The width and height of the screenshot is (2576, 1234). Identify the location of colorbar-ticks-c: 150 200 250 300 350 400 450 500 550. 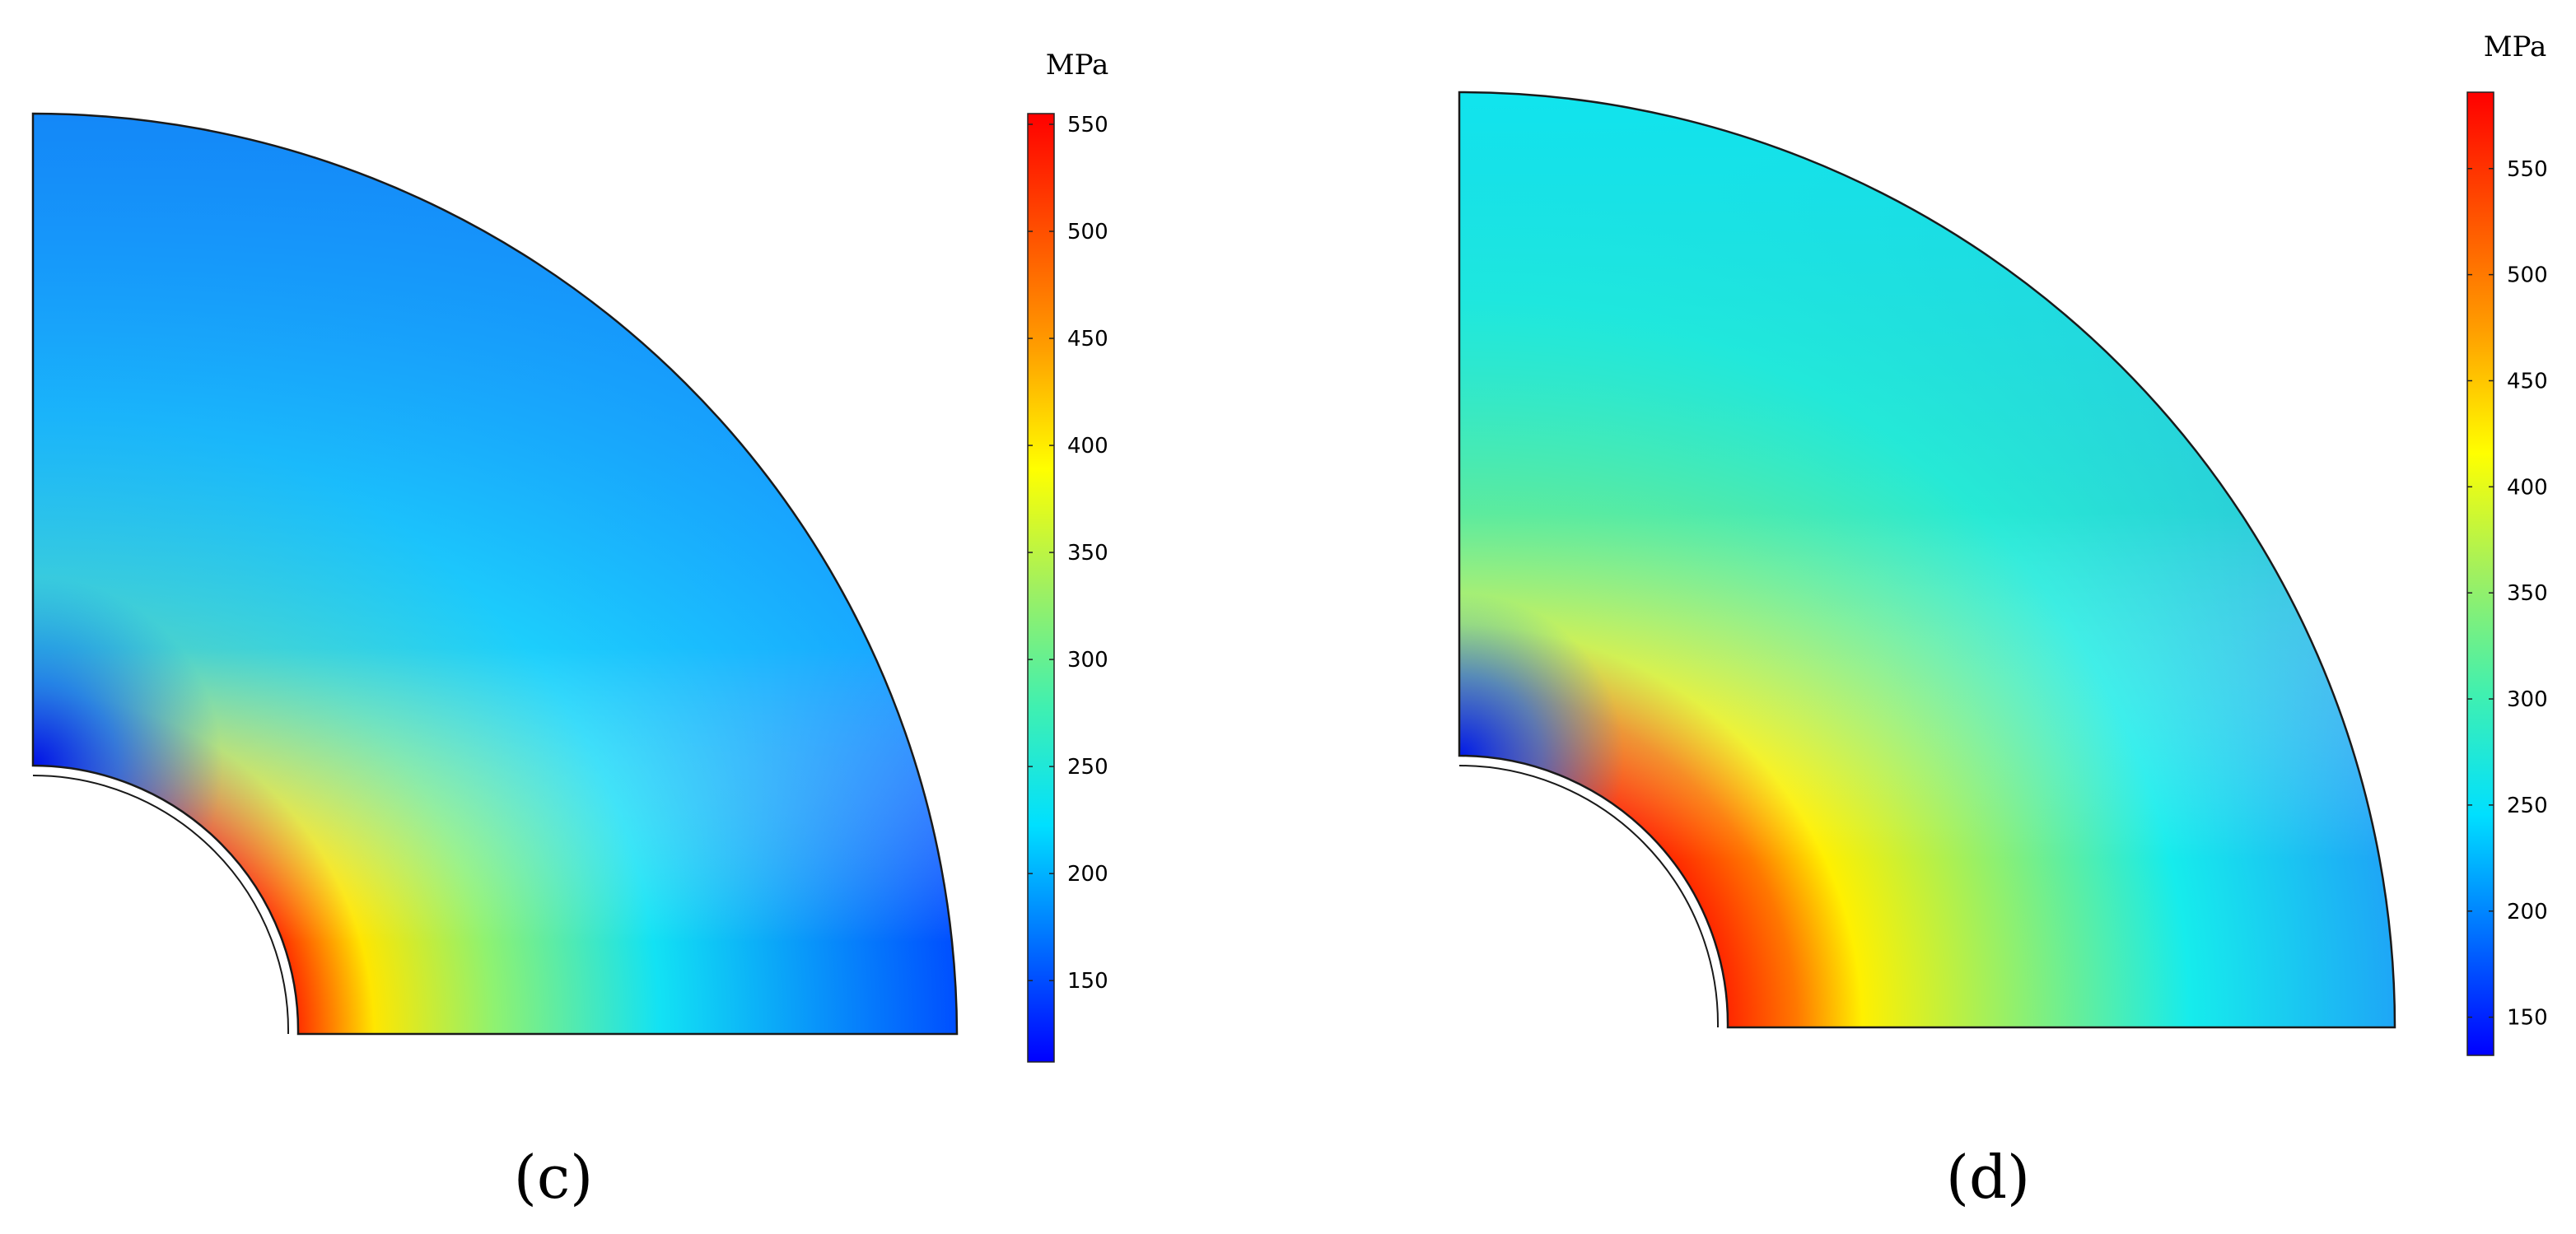
(1068, 554).